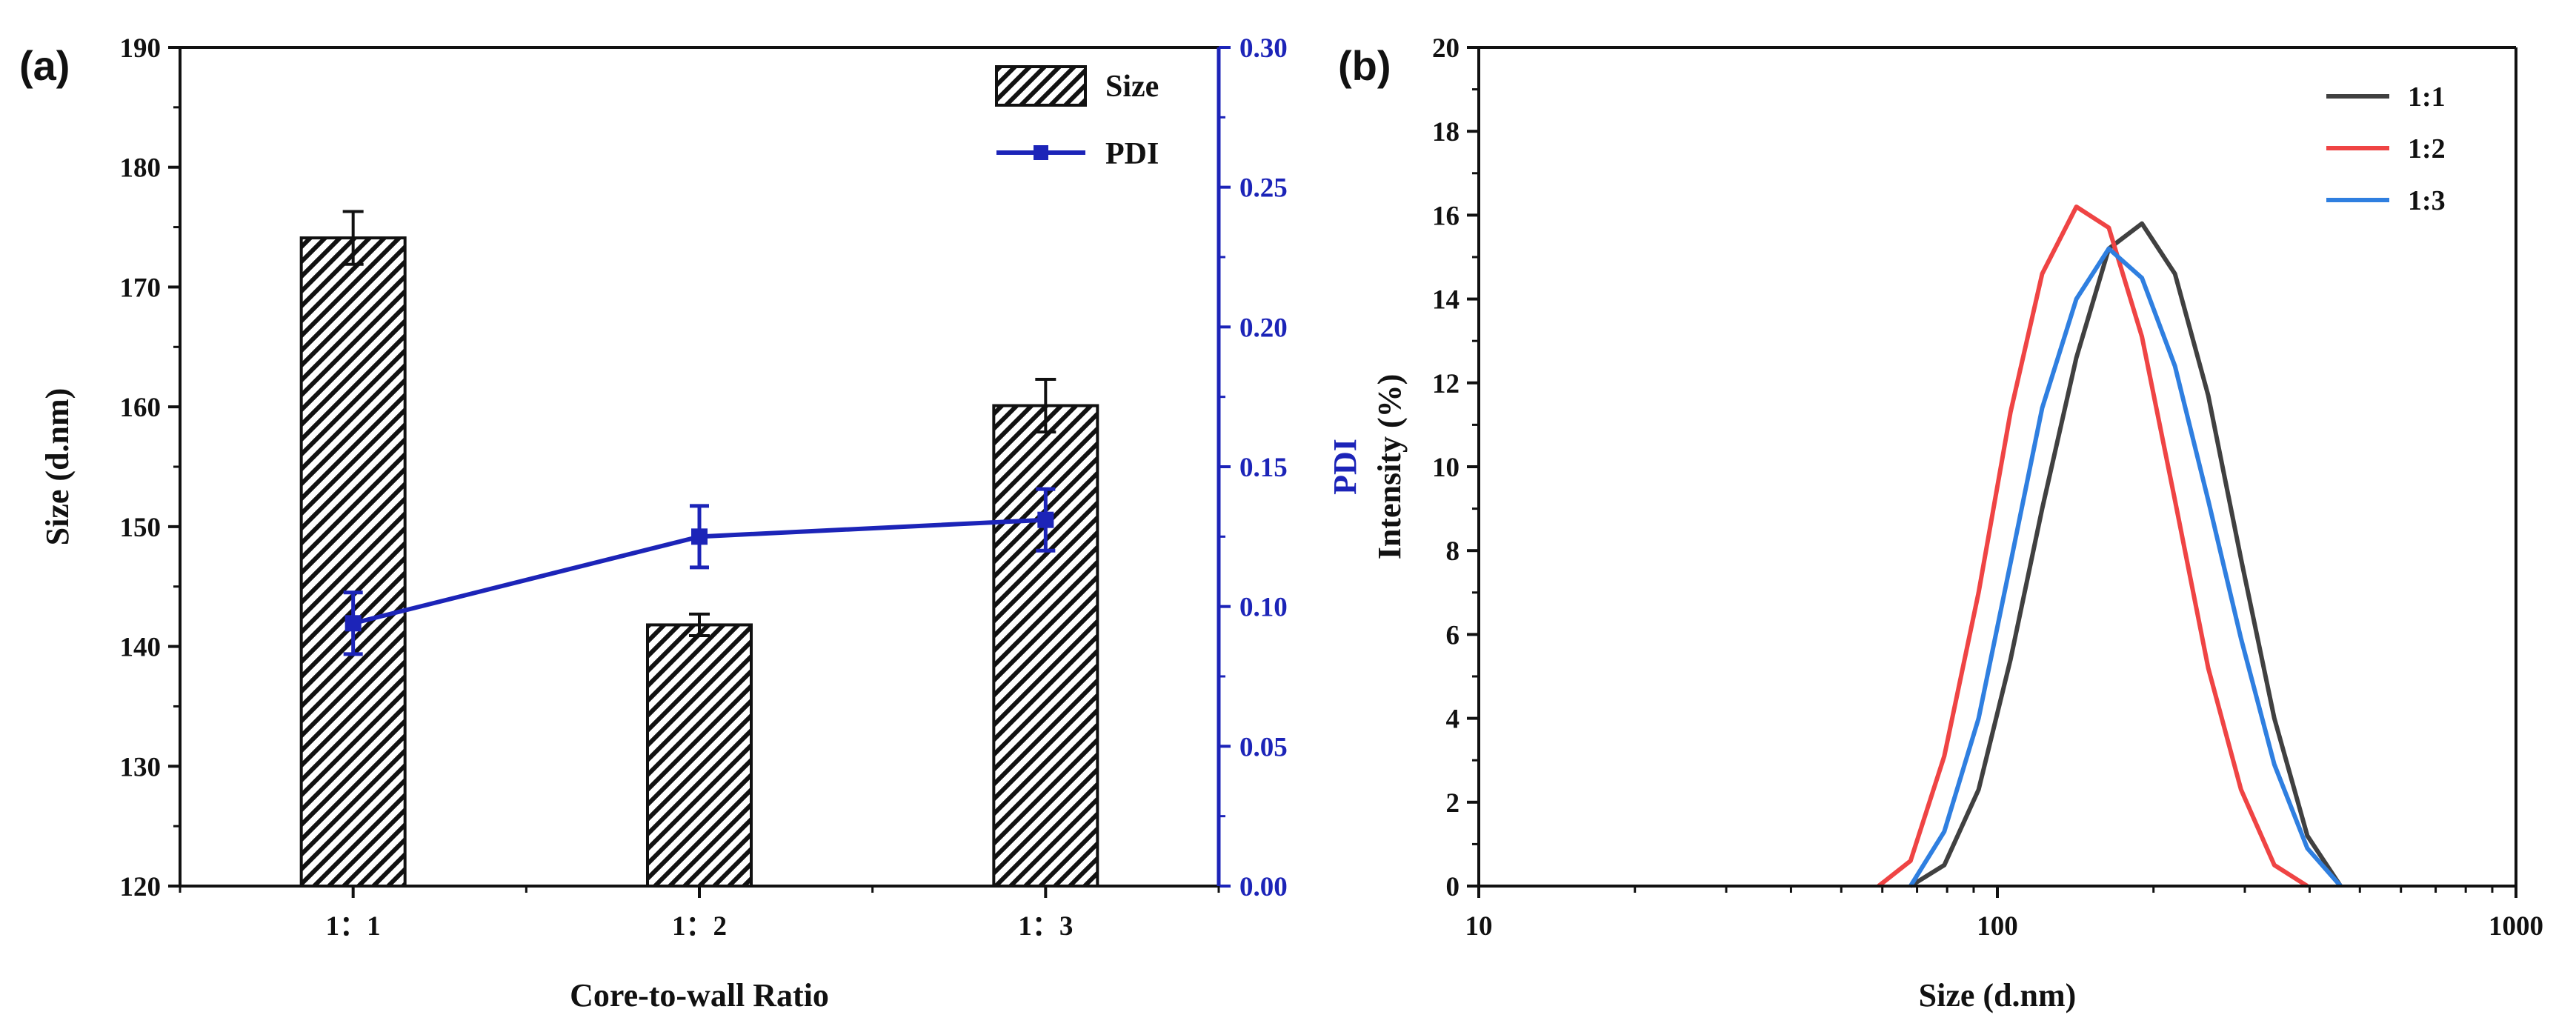  Describe the element at coordinates (1446, 132) in the screenshot. I see `b-y-tick-label-18: 18` at that location.